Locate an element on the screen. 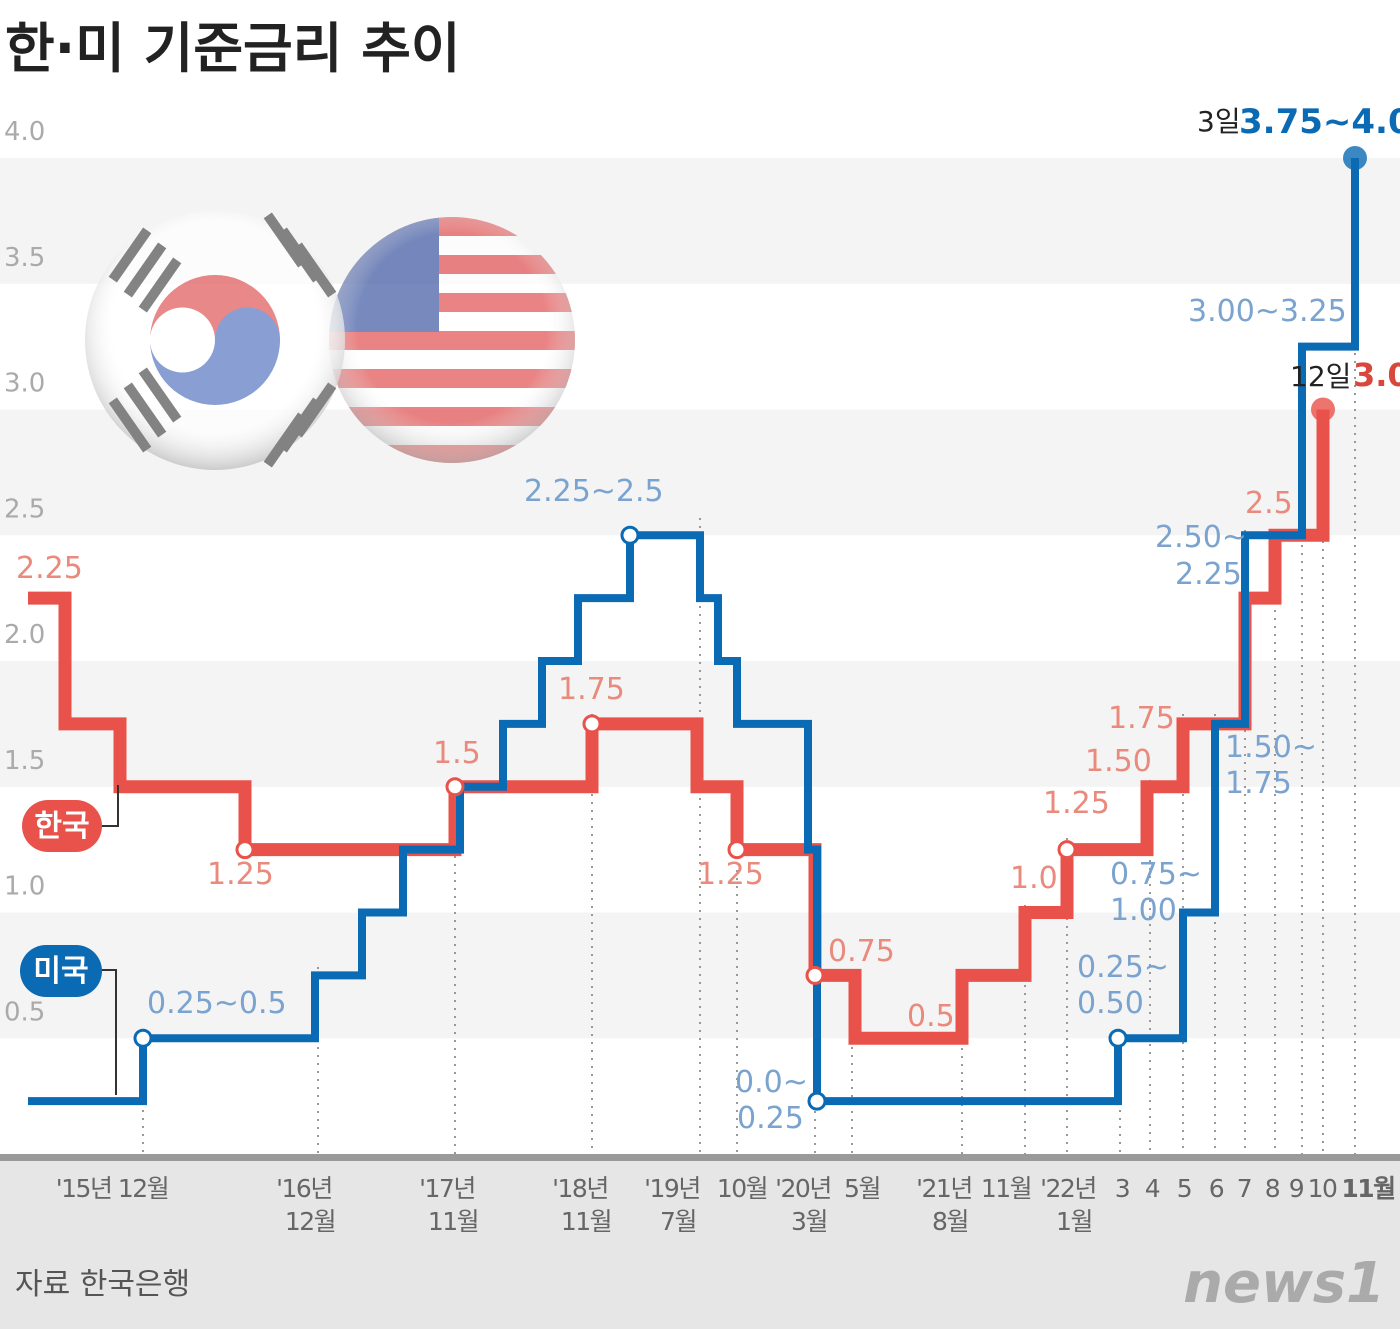 Image resolution: width=1400 pixels, height=1329 pixels. x-axis-line is located at coordinates (700, 1157).